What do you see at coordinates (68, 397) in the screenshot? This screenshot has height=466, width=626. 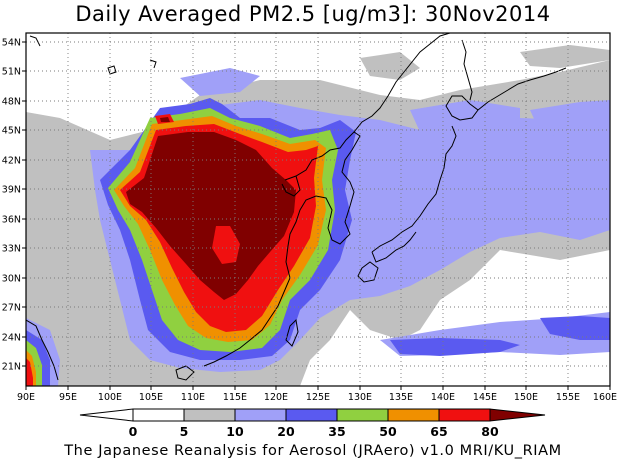 I see `lon-label: 95E` at bounding box center [68, 397].